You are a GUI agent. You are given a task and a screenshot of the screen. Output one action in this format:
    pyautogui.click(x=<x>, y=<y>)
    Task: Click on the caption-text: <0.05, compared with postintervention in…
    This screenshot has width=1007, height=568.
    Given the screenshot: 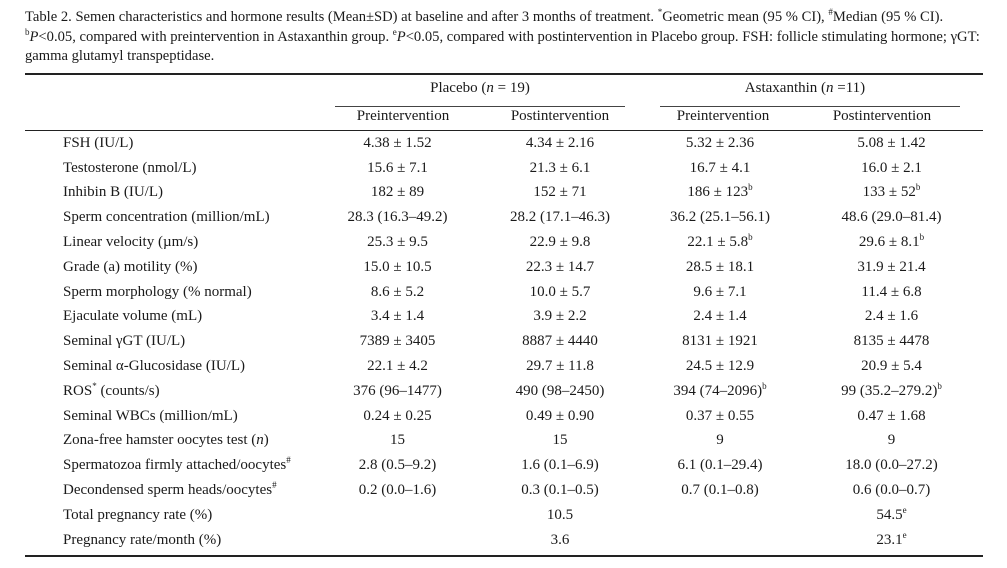 What is the action you would take?
    pyautogui.click(x=502, y=46)
    